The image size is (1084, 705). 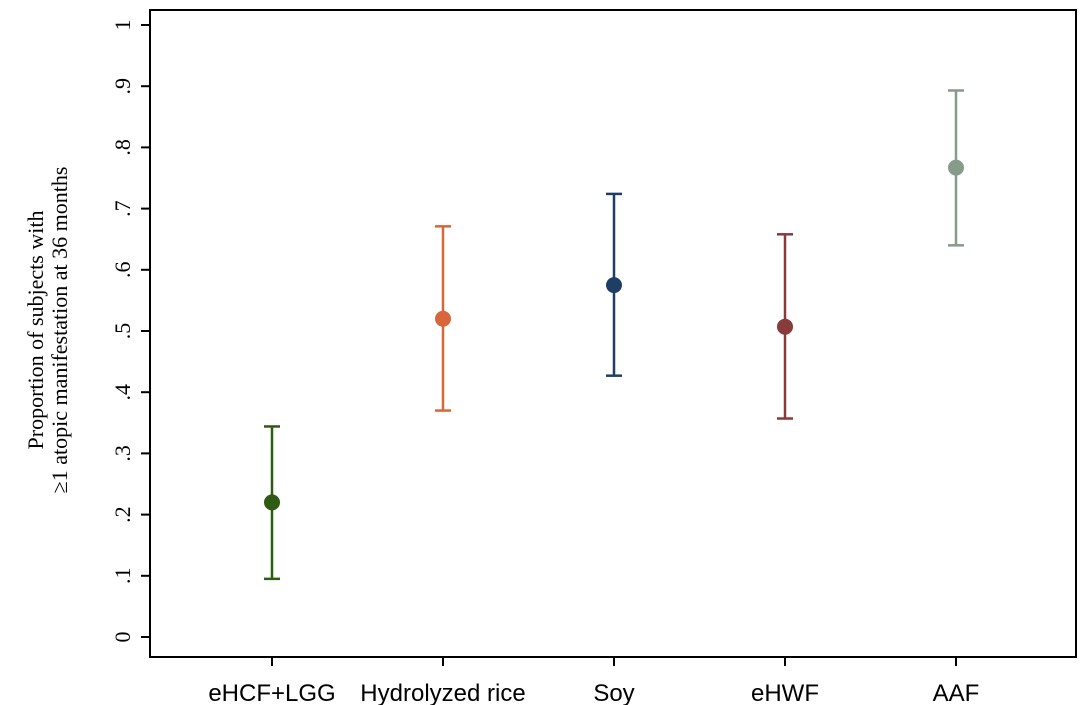 I want to click on y-tick-label: .4, so click(x=122, y=392).